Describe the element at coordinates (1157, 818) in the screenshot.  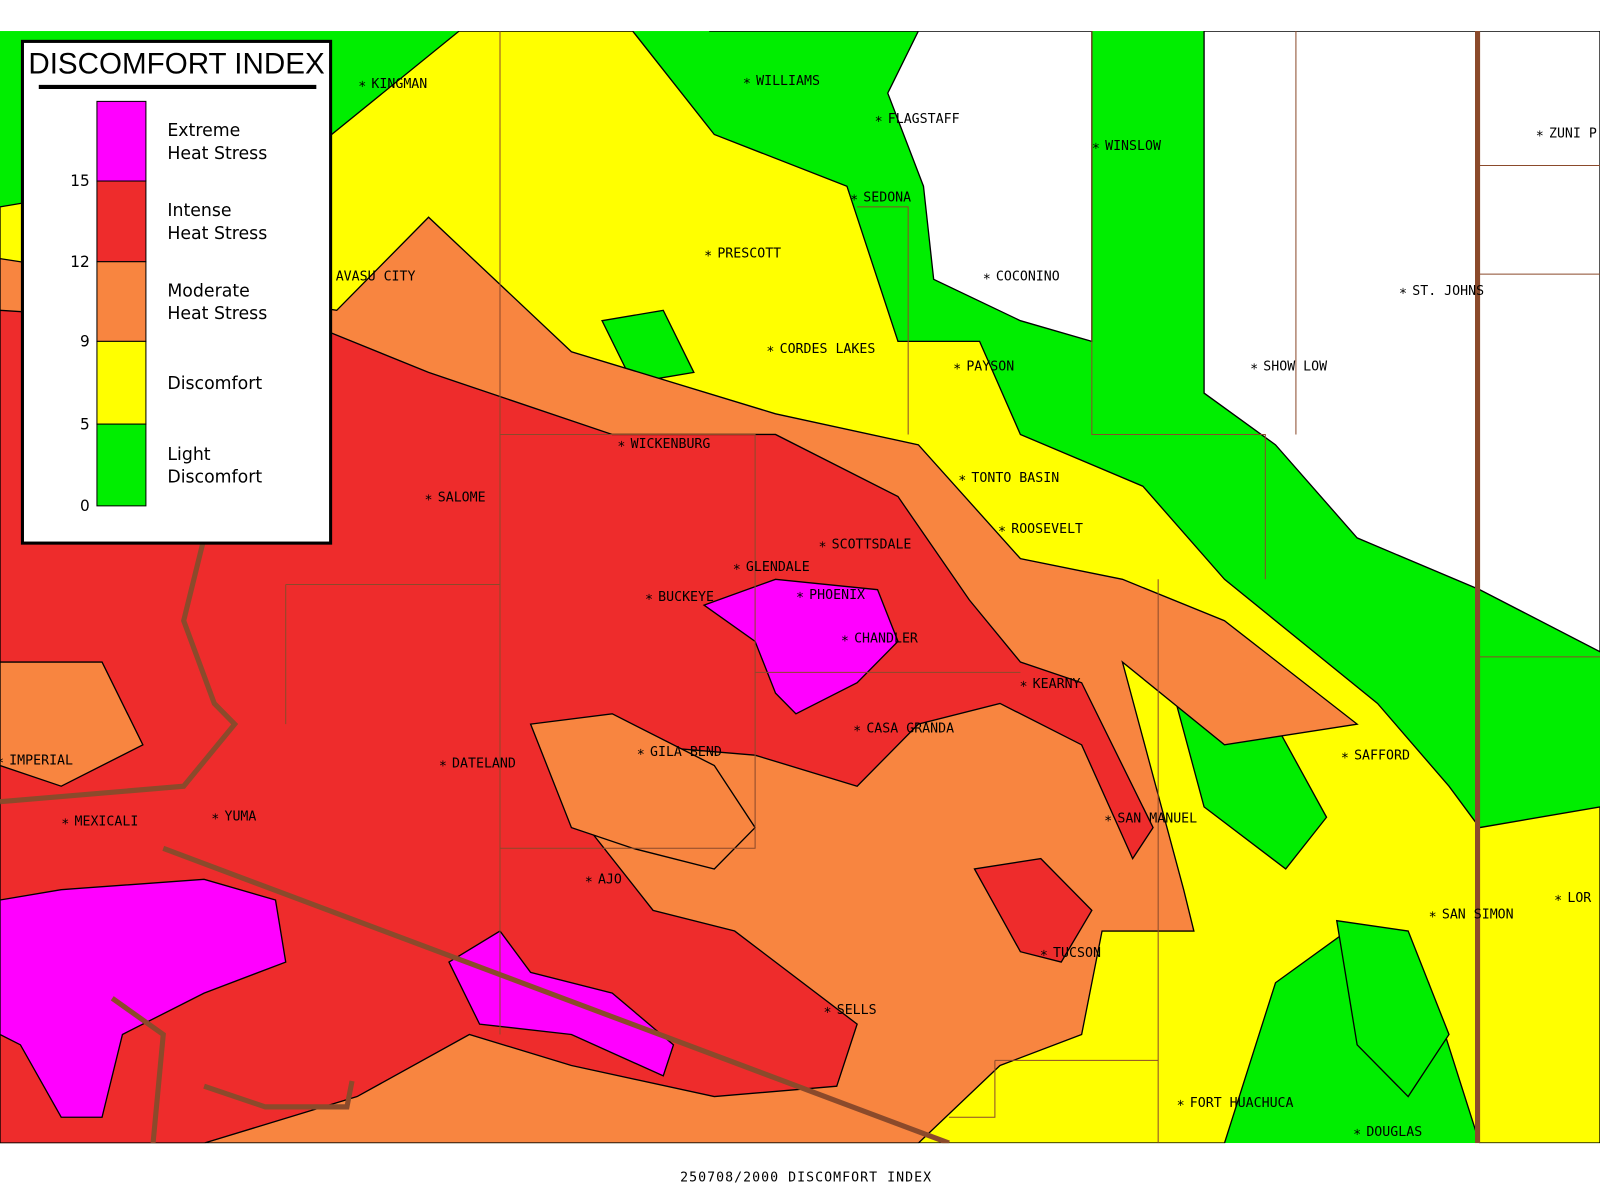
I see `city-name: SAN MANUEL` at that location.